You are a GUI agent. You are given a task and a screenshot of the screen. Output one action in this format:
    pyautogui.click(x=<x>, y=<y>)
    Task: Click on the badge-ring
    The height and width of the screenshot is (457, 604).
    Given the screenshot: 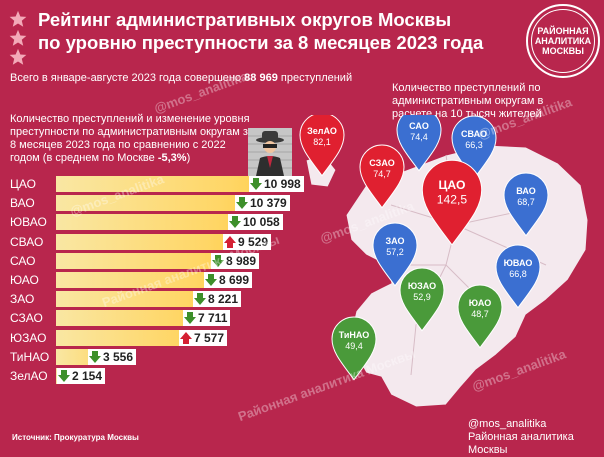 What is the action you would take?
    pyautogui.click(x=563, y=41)
    